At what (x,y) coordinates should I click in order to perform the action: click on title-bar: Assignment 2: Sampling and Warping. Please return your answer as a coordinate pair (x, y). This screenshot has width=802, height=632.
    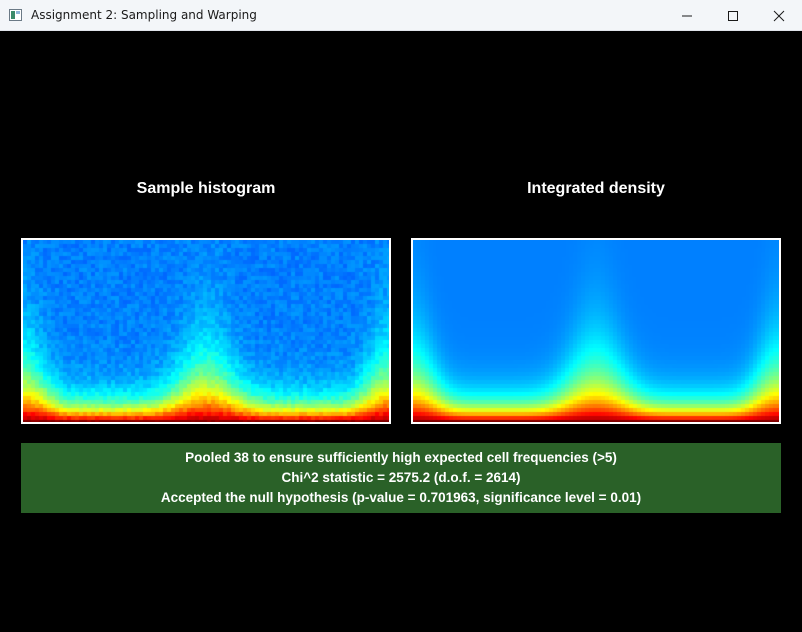
    Looking at the image, I should click on (401, 15).